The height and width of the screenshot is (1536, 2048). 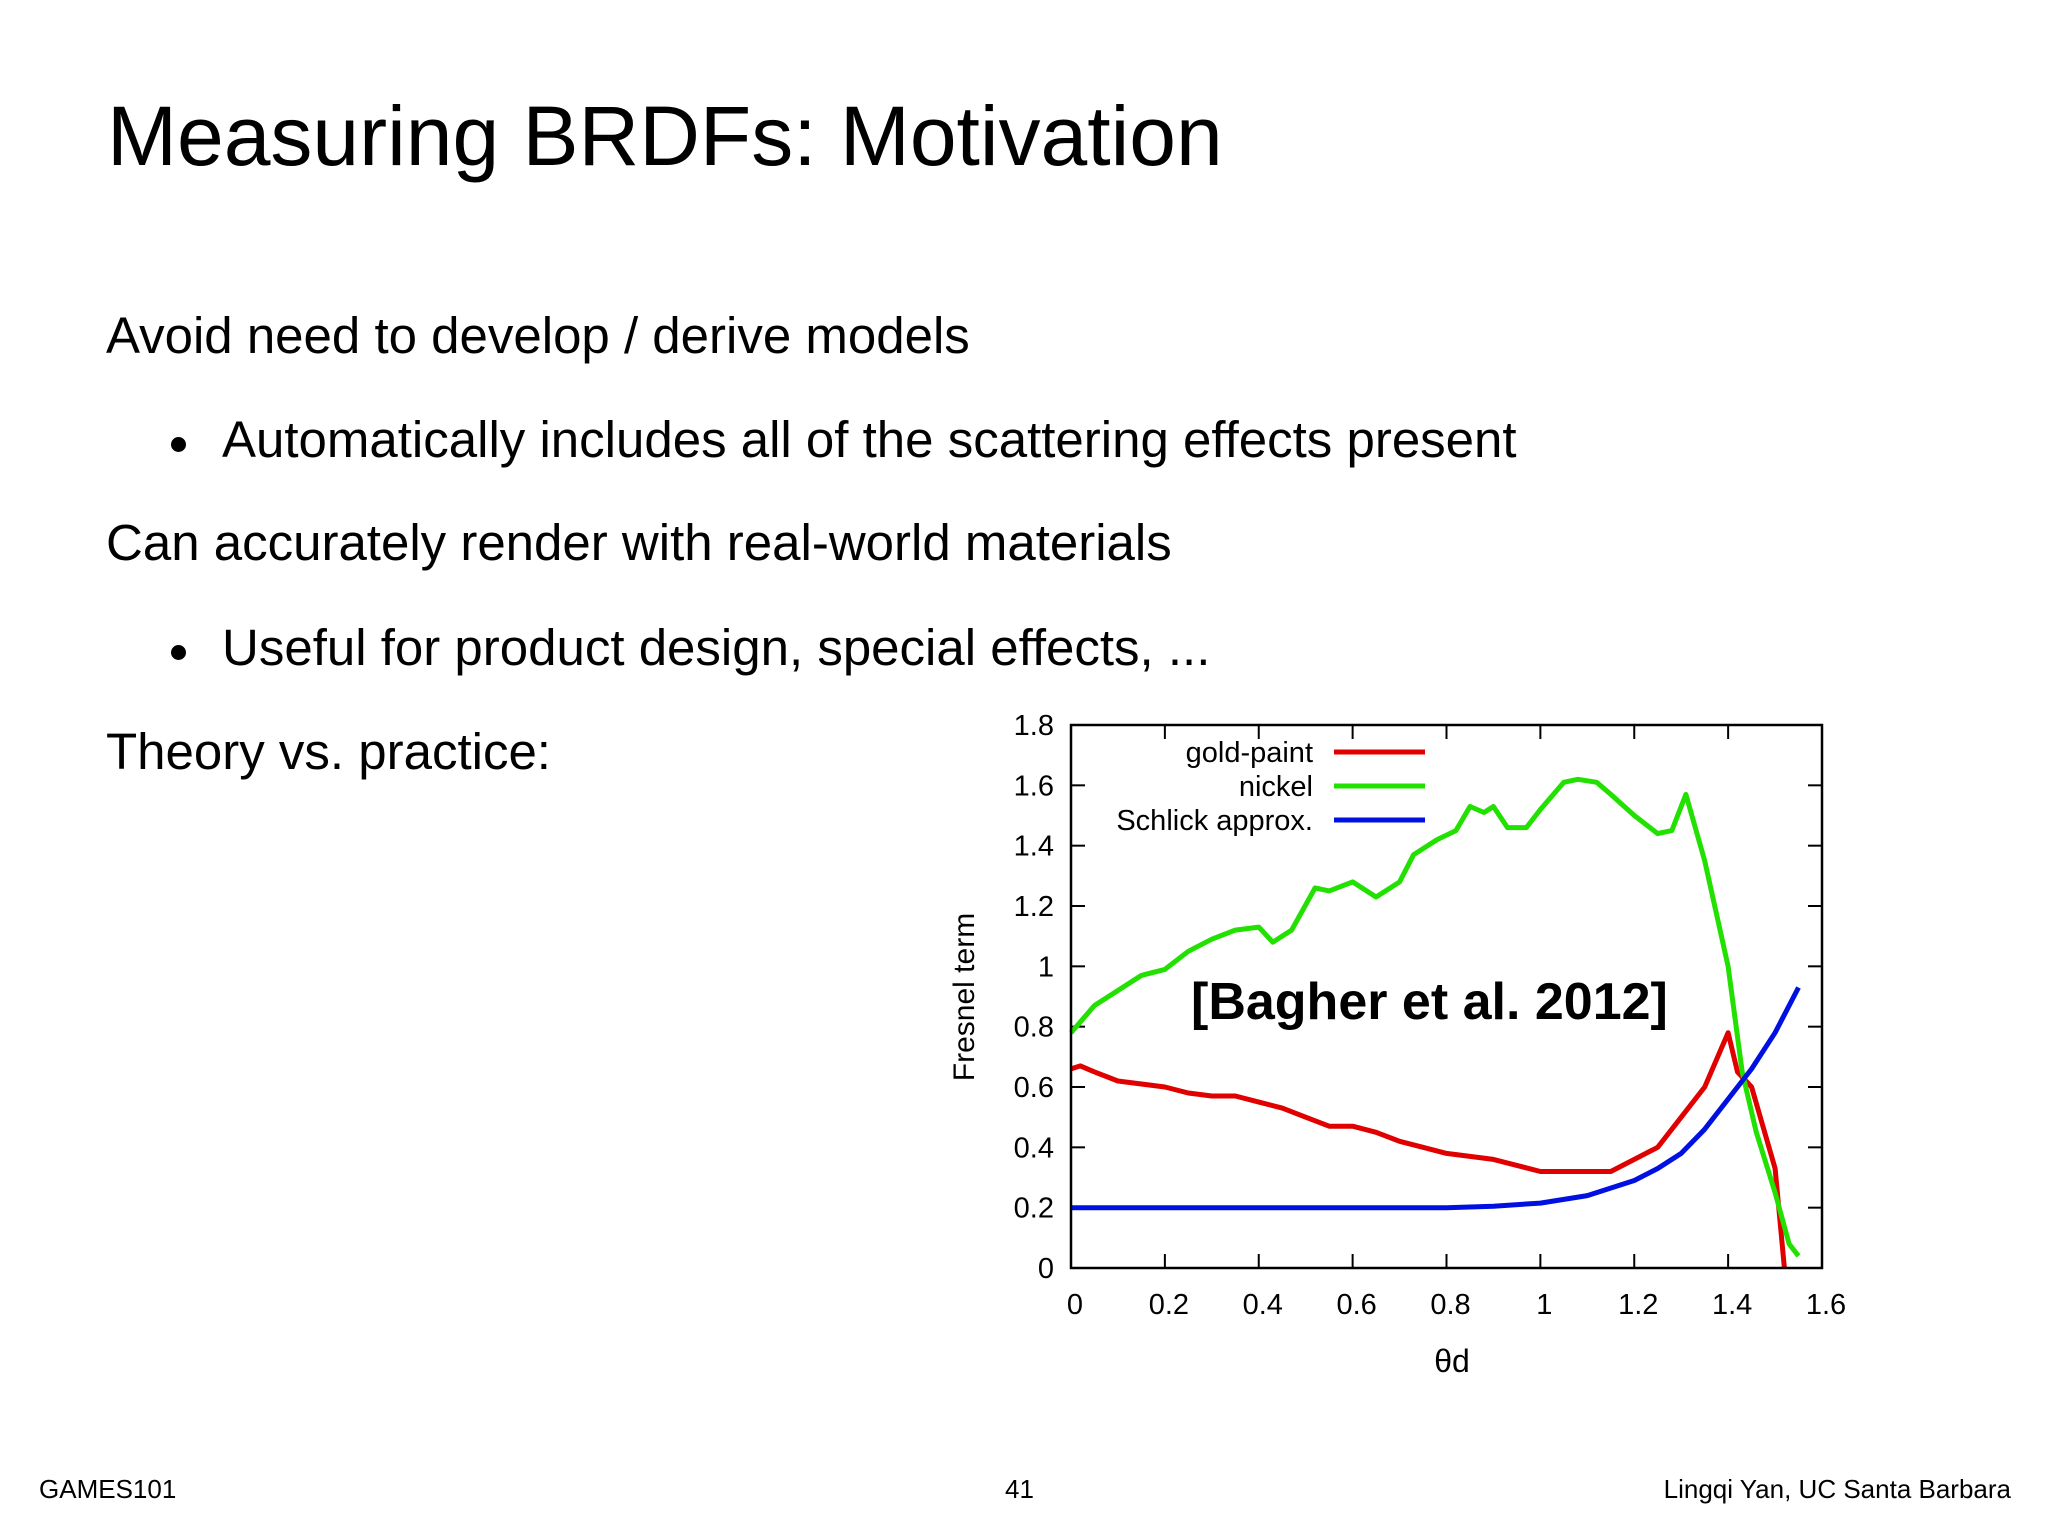 I want to click on x-tick-label: 1.2, so click(x=1638, y=1305).